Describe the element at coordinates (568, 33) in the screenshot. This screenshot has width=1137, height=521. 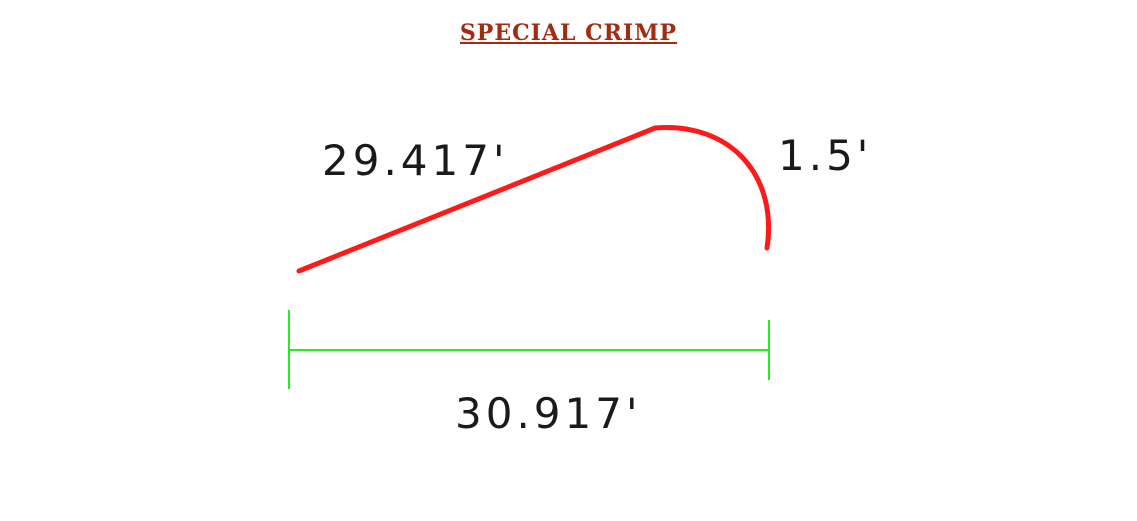
I see `page-title: SPECIAL CRIMP` at that location.